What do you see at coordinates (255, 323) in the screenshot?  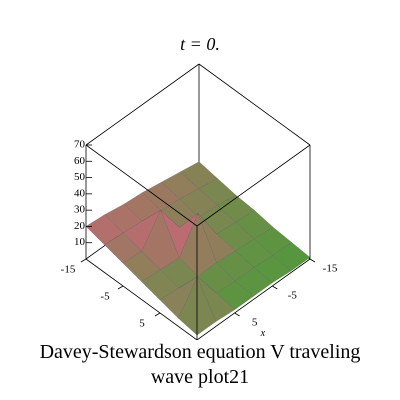 I see `x-tick-label: 5` at bounding box center [255, 323].